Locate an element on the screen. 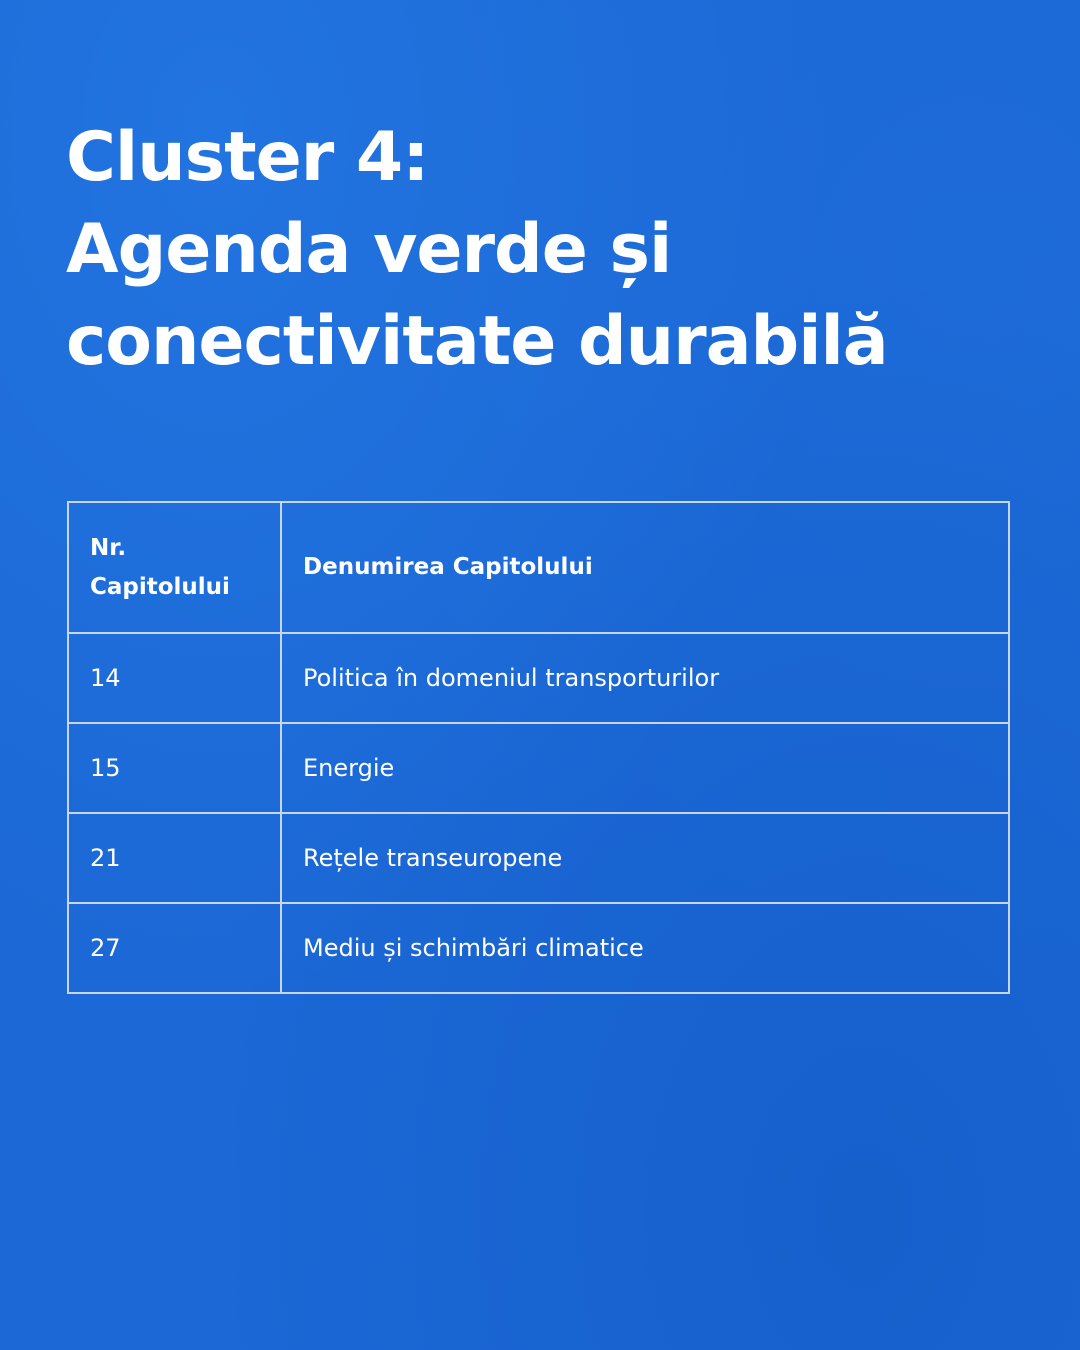 The width and height of the screenshot is (1080, 1350). chapter-number: 21 is located at coordinates (174, 858).